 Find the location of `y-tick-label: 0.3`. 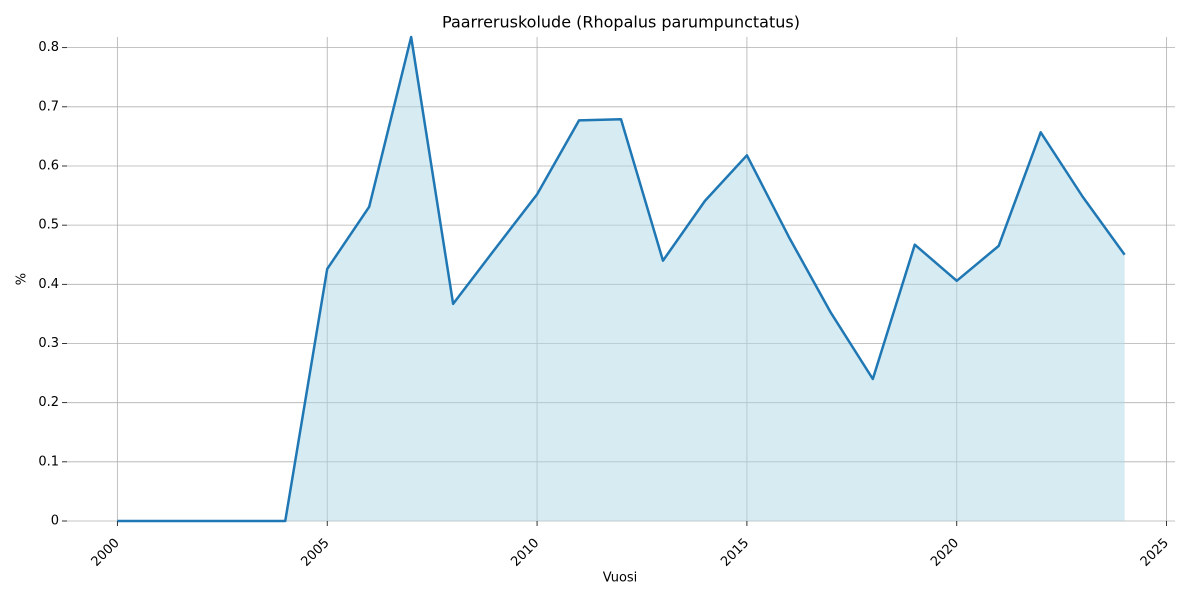

y-tick-label: 0.3 is located at coordinates (48, 343).